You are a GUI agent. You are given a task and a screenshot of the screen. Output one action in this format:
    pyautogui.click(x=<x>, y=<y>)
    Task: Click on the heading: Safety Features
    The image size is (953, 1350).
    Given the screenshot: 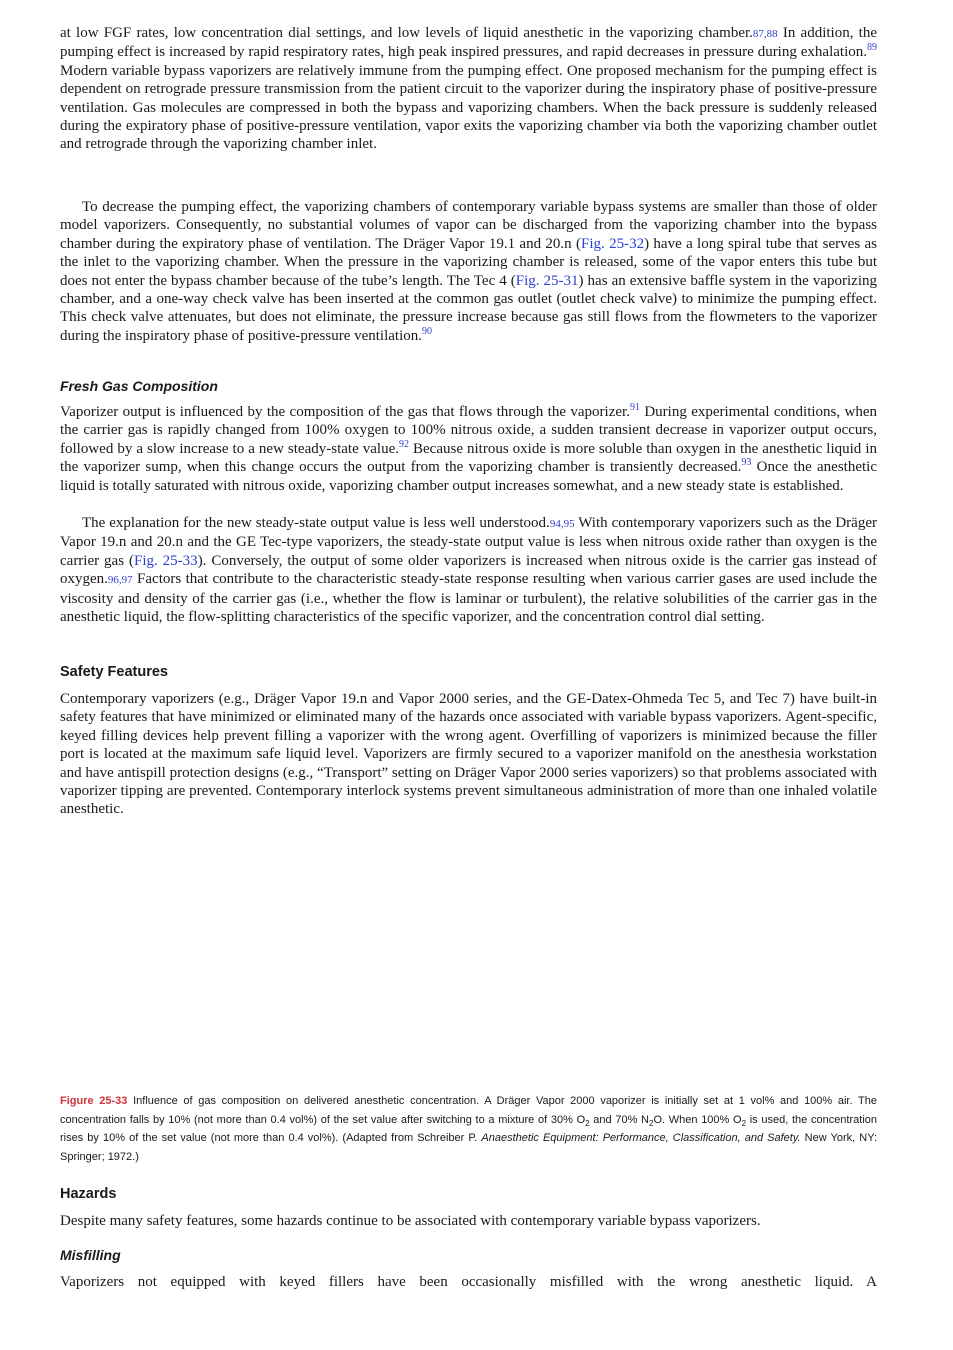 What is the action you would take?
    pyautogui.click(x=114, y=672)
    